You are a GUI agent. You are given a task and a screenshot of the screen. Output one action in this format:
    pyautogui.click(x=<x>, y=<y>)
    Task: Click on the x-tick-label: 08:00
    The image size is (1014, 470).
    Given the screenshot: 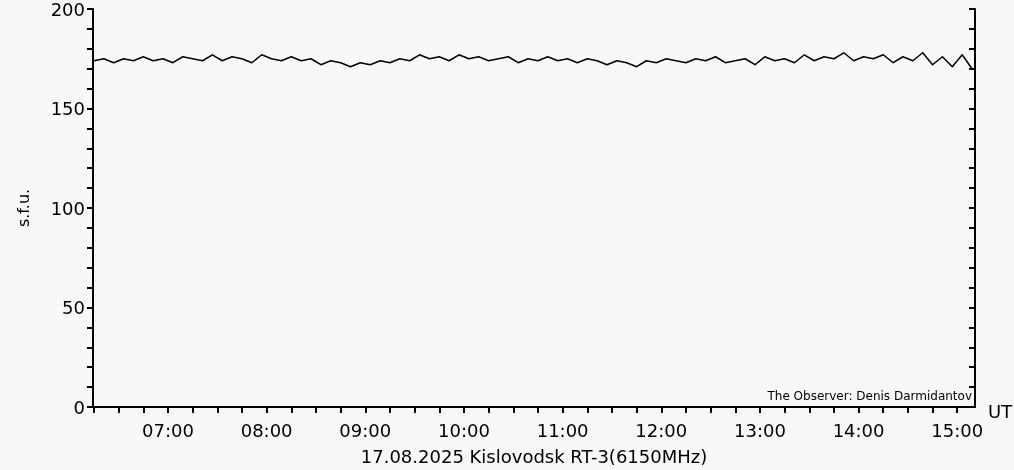 What is the action you would take?
    pyautogui.click(x=266, y=430)
    